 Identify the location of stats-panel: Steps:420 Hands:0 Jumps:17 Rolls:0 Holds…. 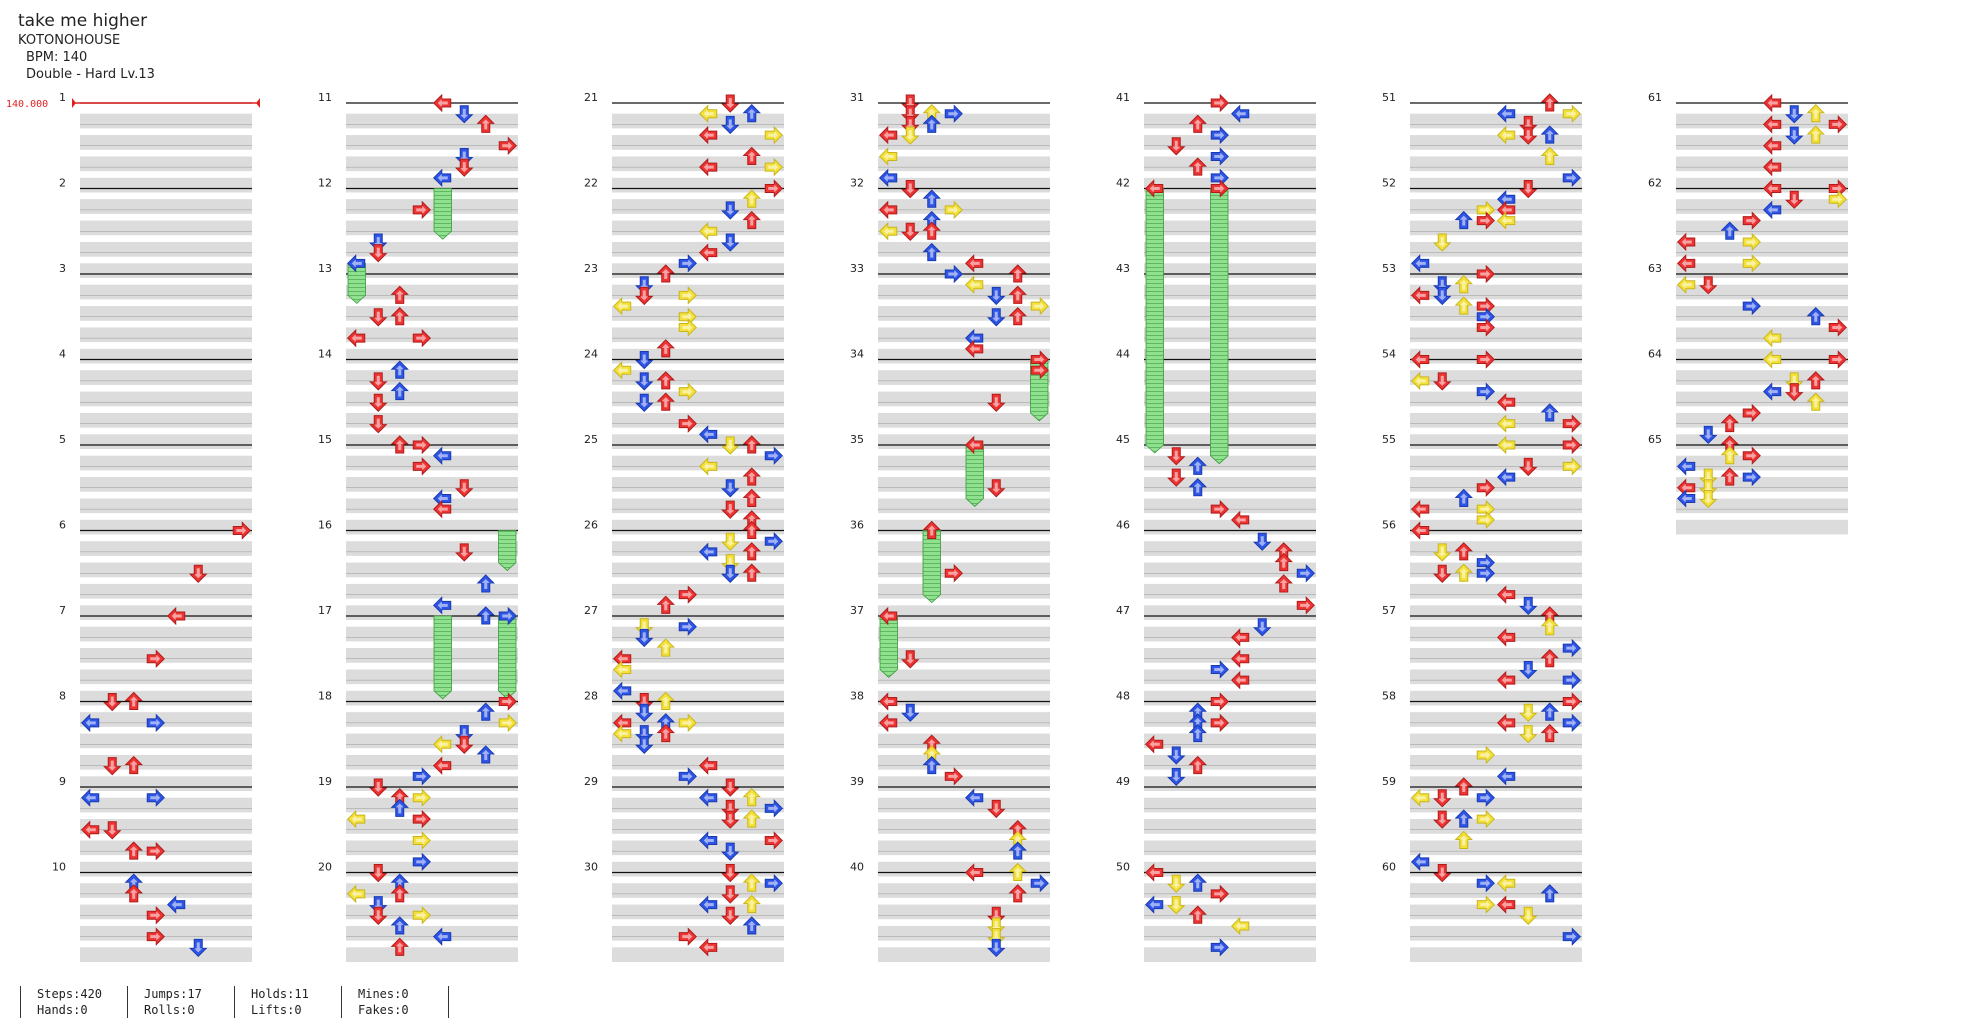
(234, 1002).